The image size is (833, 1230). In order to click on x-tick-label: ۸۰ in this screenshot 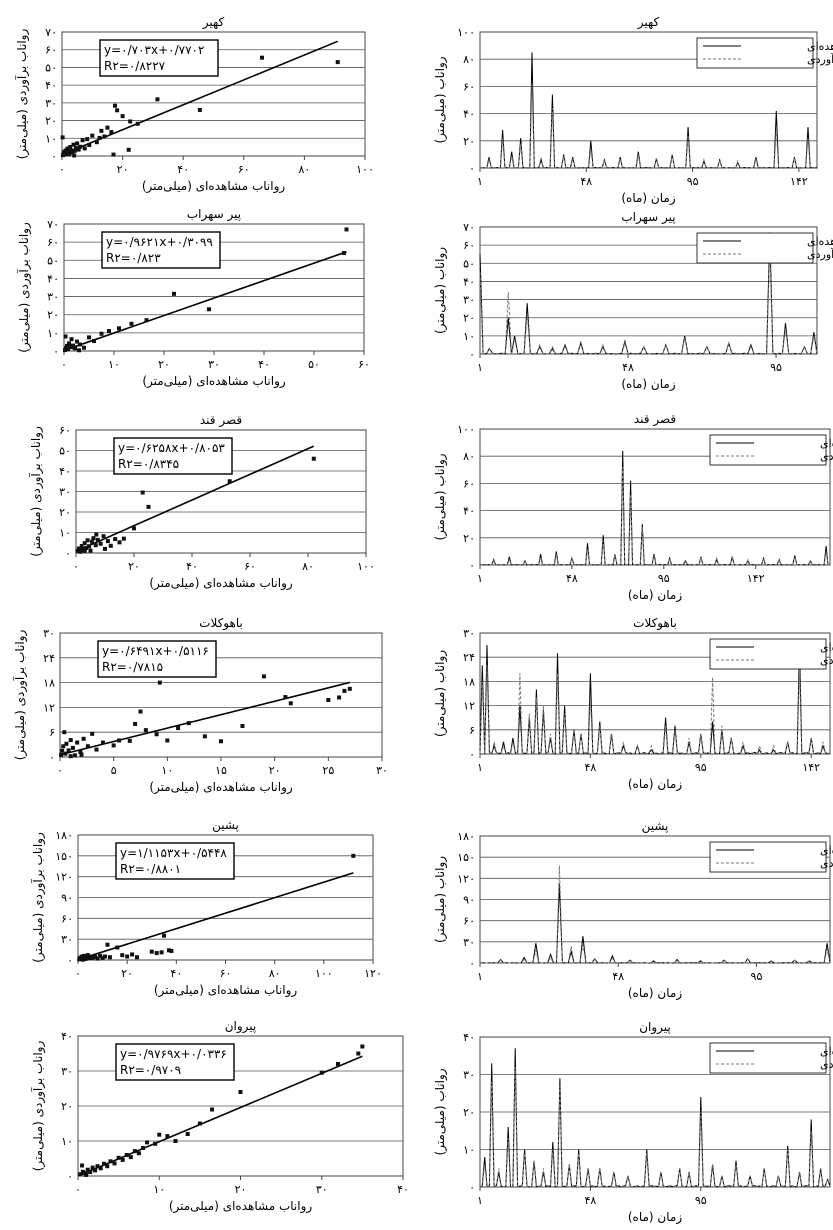, I will do `click(275, 973)`.